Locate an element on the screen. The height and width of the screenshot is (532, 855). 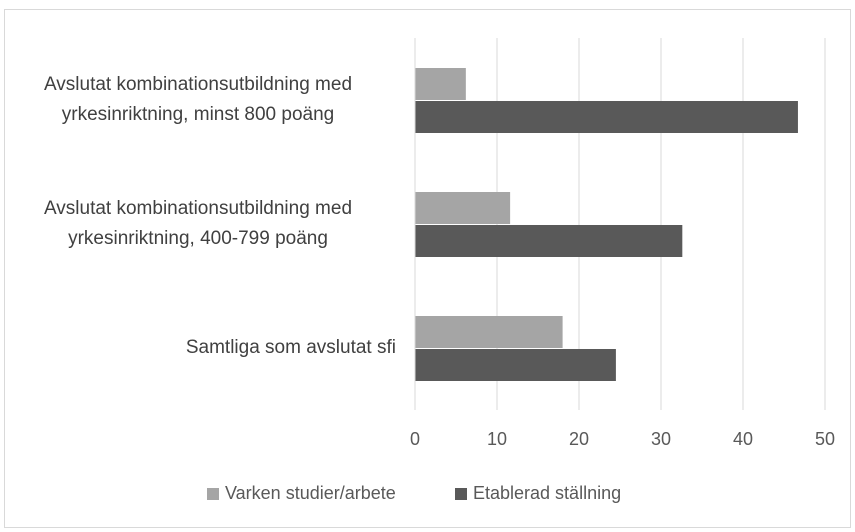
category-label-box: Samtliga som avslutat sfi is located at coordinates (198, 348).